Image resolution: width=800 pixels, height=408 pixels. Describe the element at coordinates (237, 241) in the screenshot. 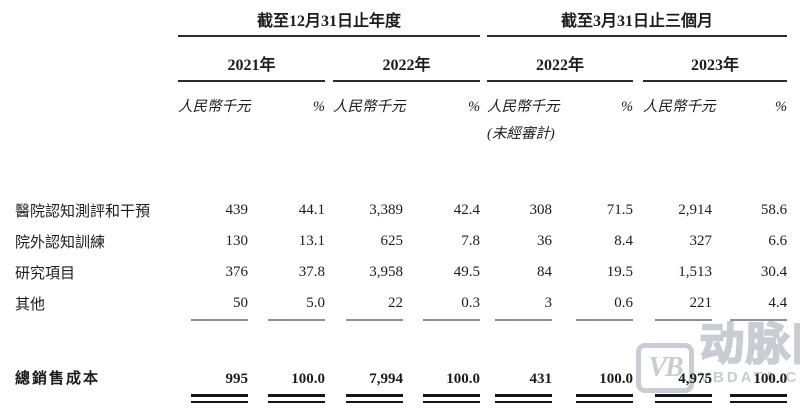

I see `cell-value: 130` at that location.